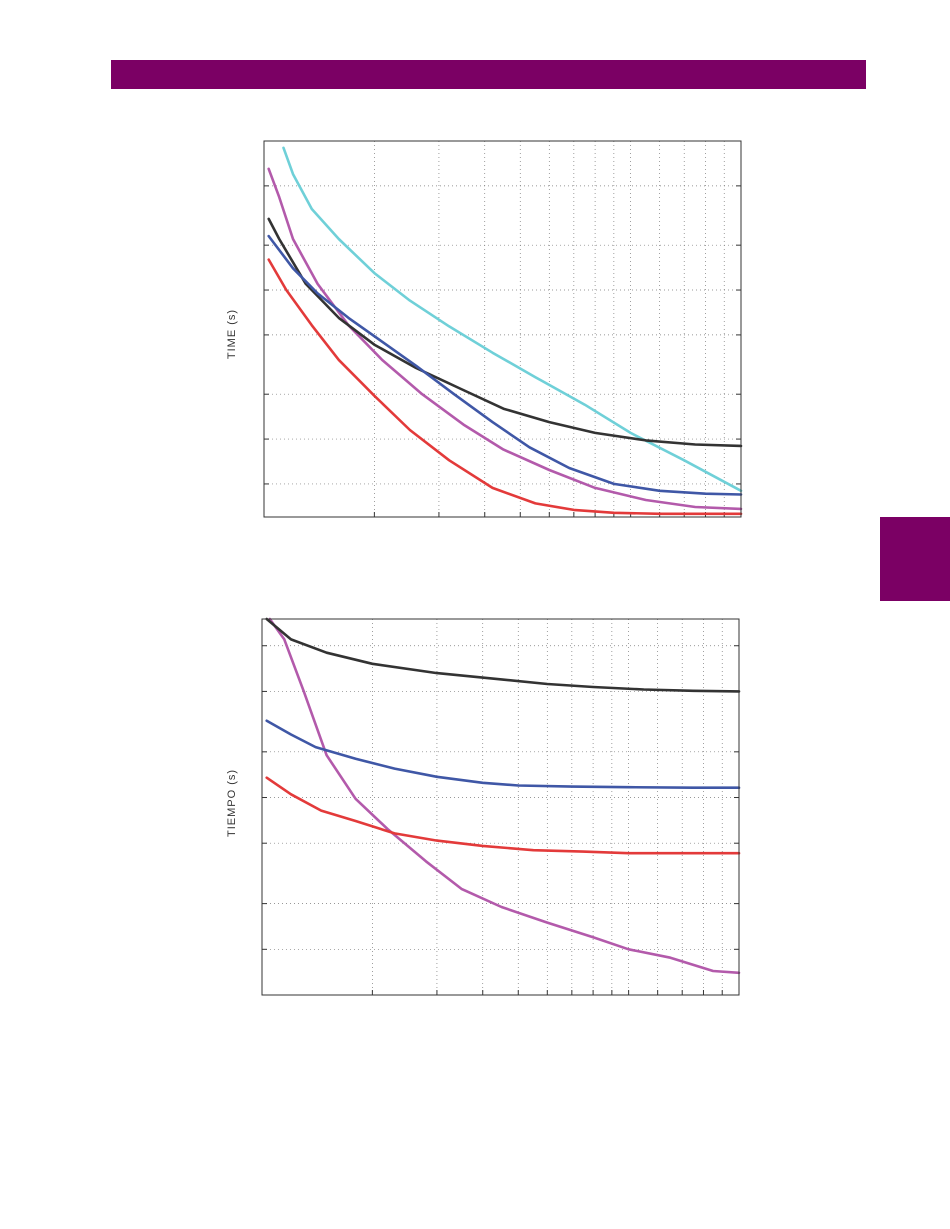 The height and width of the screenshot is (1229, 950). I want to click on top-series-red-line, so click(505, 387).